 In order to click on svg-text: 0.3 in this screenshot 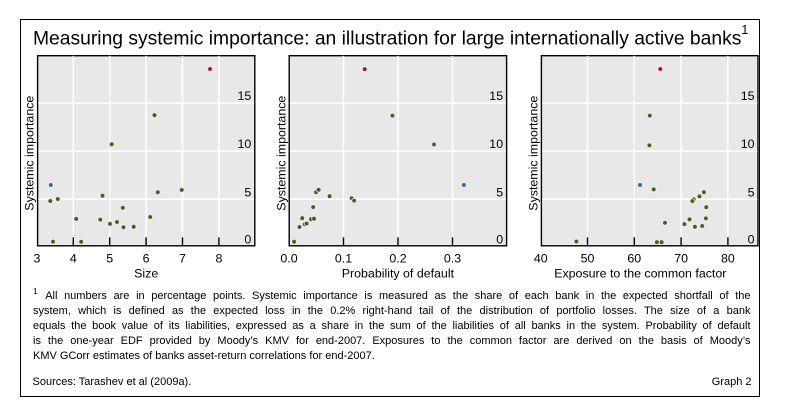, I will do `click(452, 258)`.